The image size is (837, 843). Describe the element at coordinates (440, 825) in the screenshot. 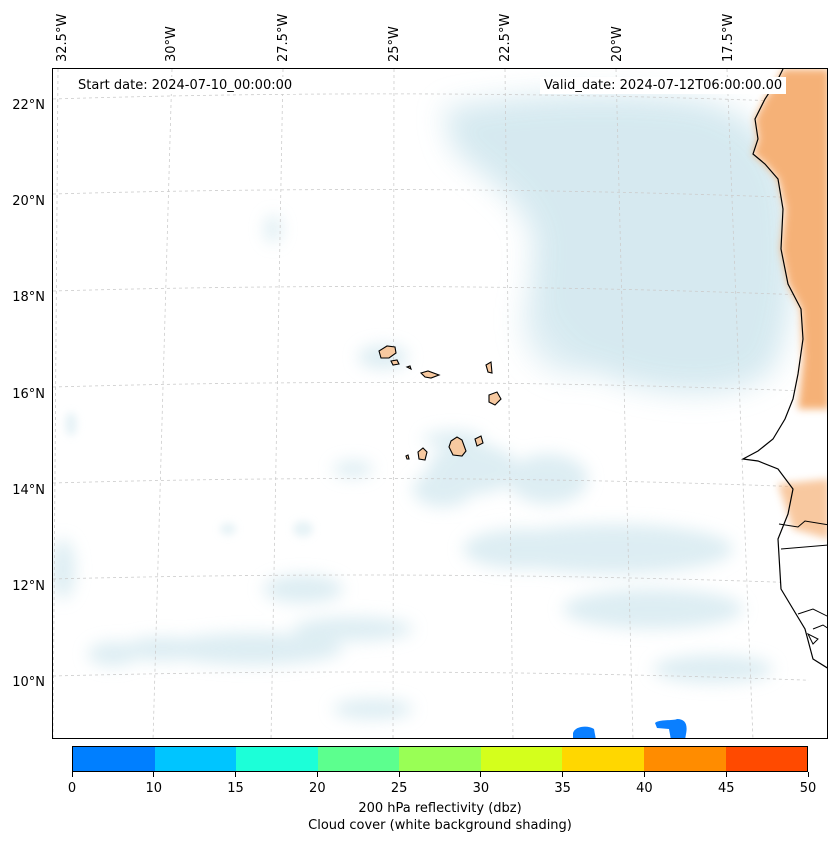

I see `colorbar-subtitle: Cloud cover (white background shading)` at that location.